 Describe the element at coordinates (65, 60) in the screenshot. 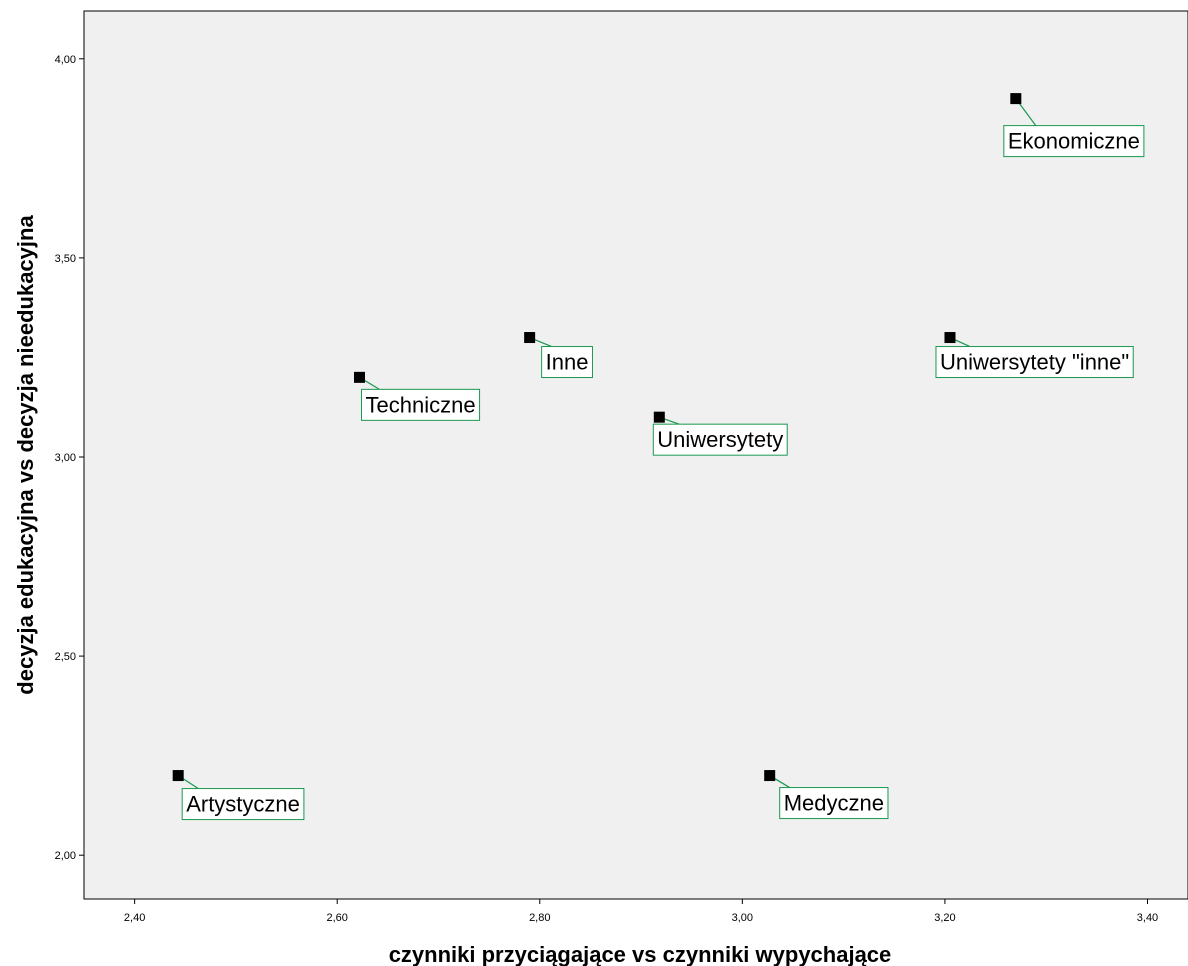

I see `y-tick-label: 4,00` at that location.